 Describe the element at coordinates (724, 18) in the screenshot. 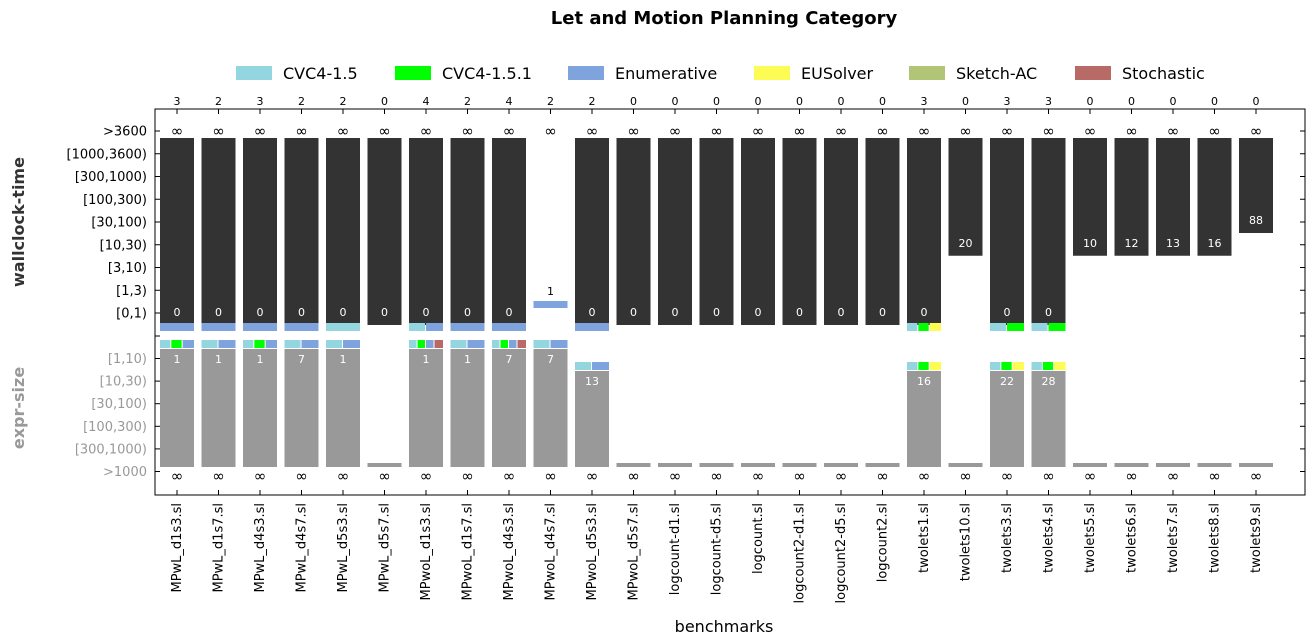

I see `chart-title: Let and Motion Planning Category` at that location.